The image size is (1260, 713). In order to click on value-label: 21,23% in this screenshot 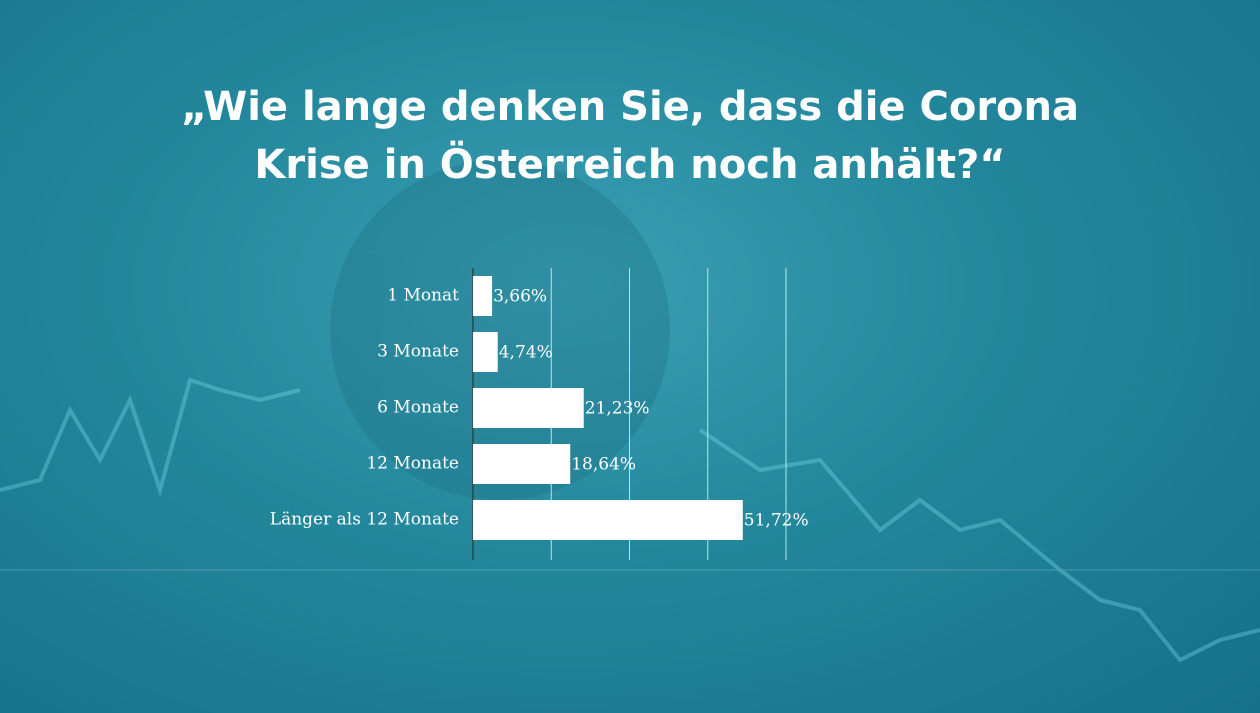, I will do `click(617, 409)`.